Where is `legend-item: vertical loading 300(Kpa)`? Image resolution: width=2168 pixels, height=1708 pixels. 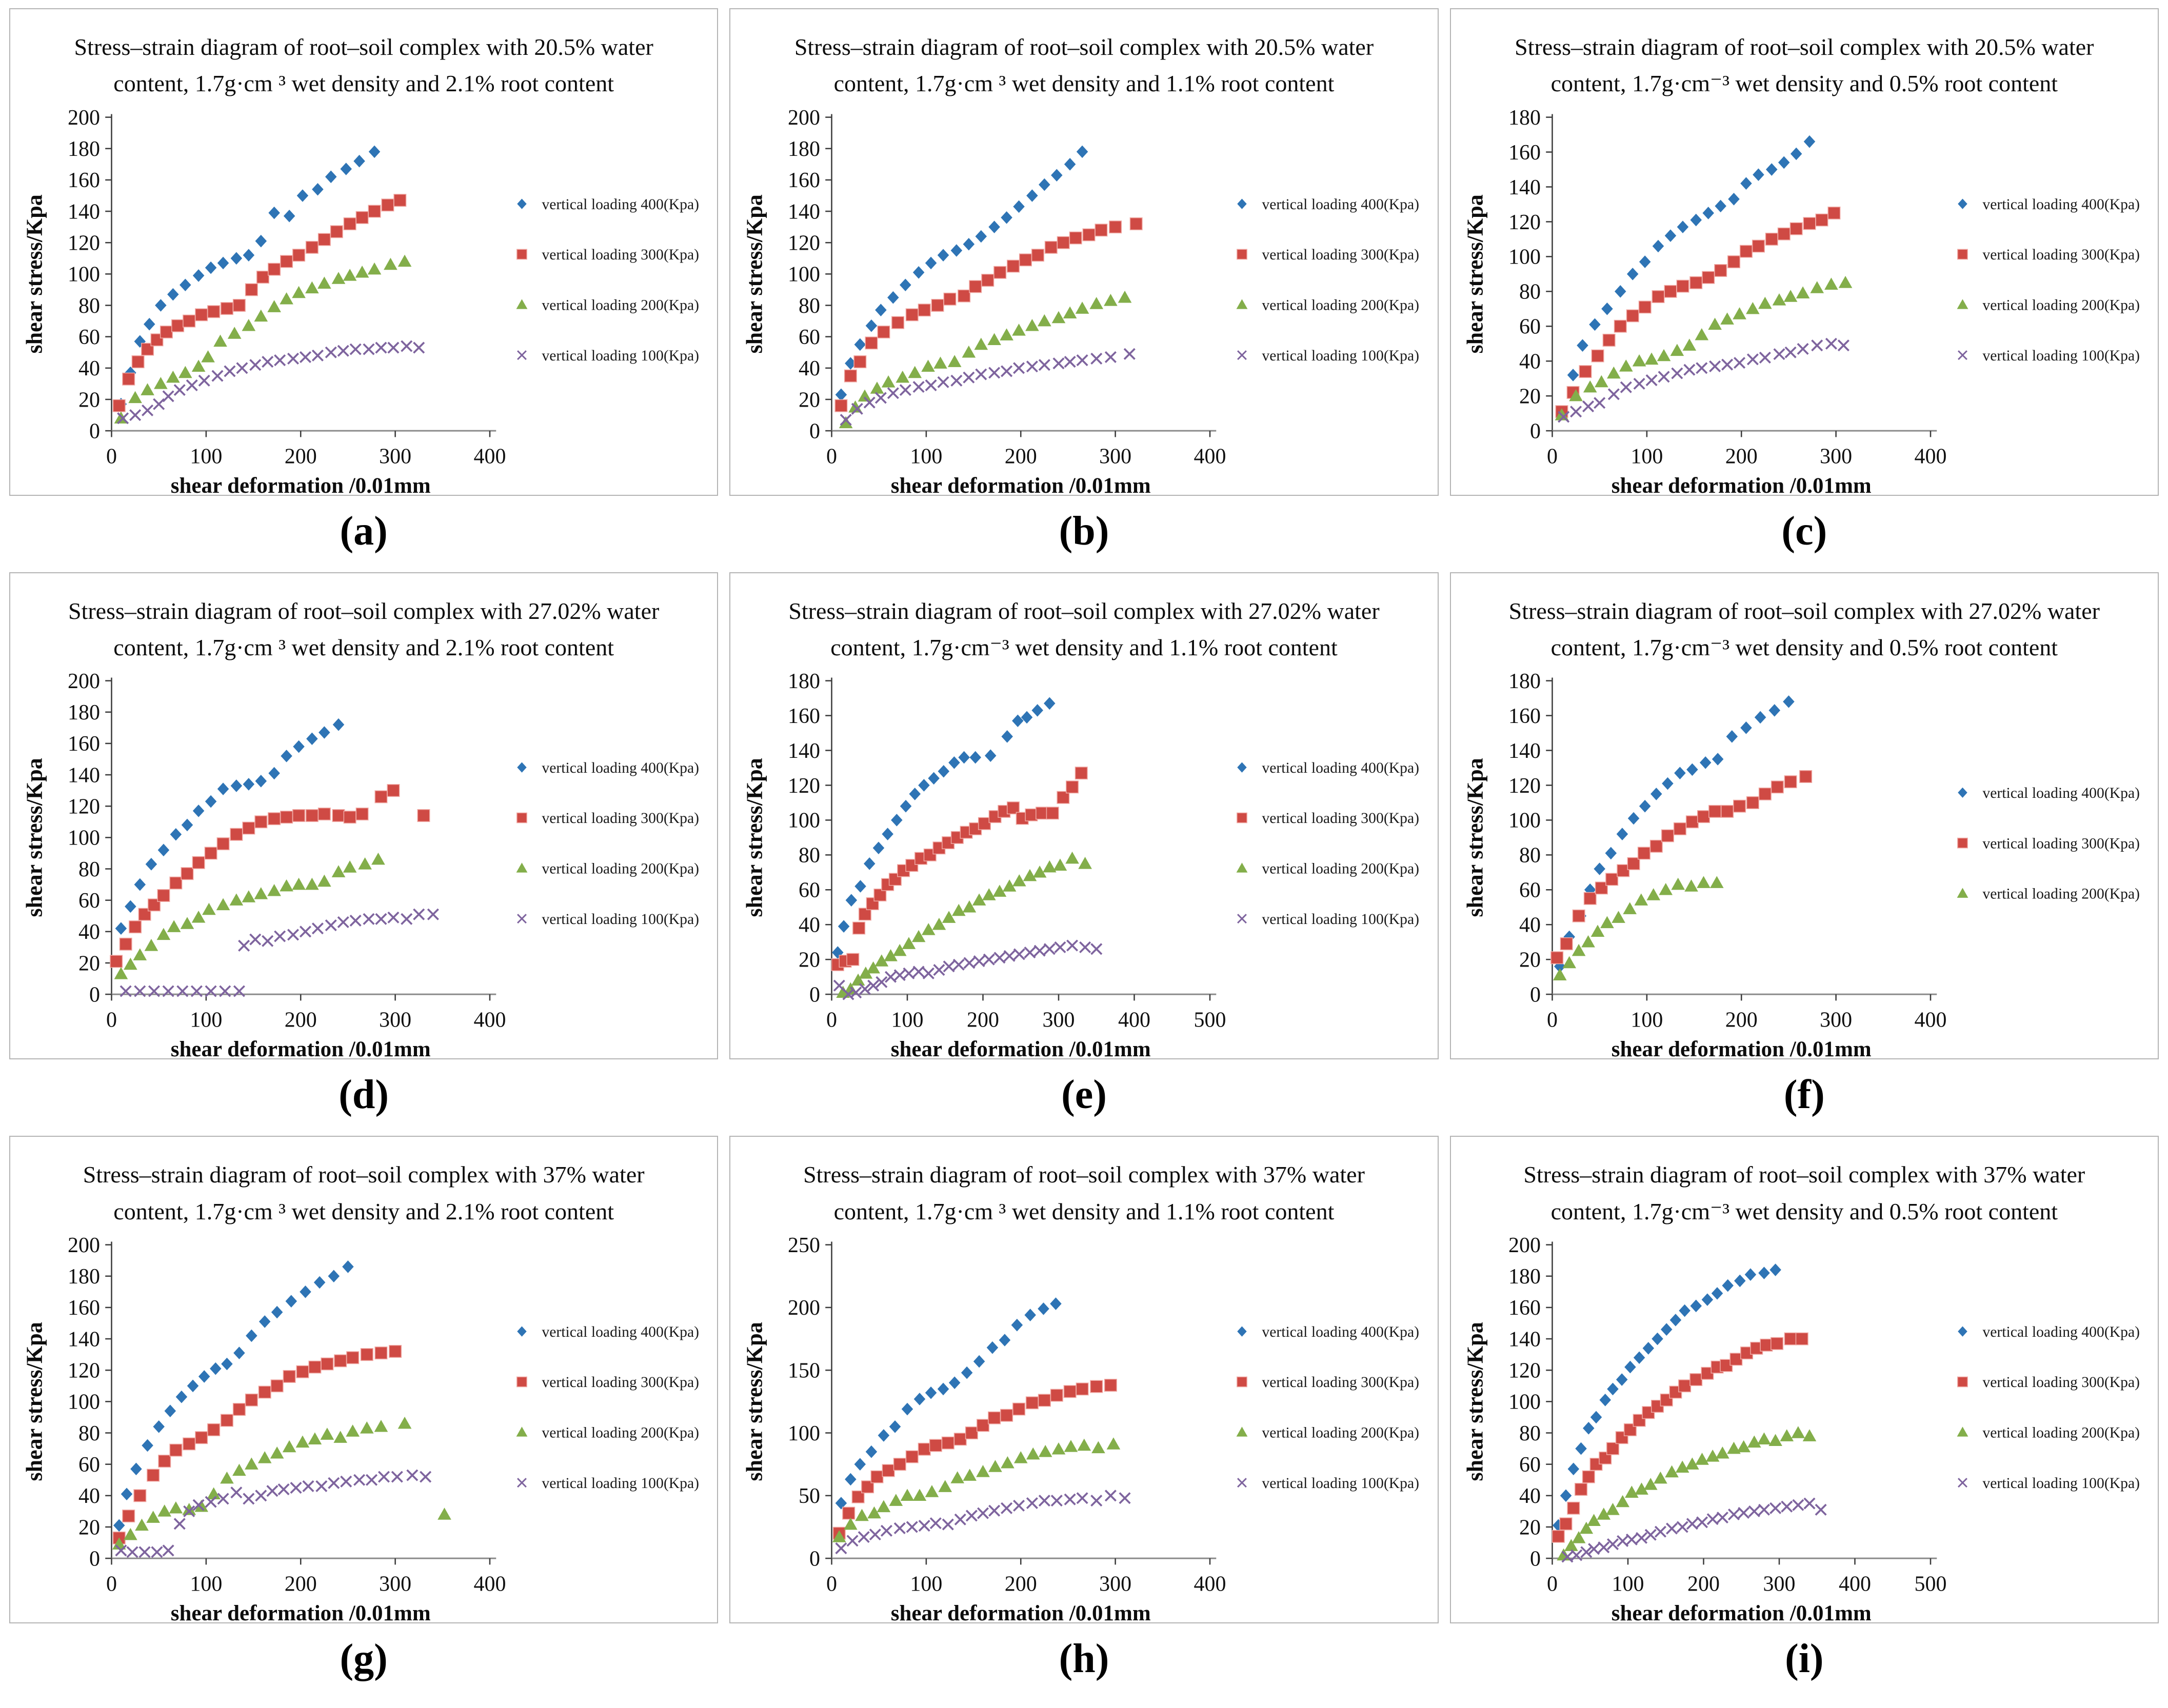 legend-item: vertical loading 300(Kpa) is located at coordinates (2048, 1382).